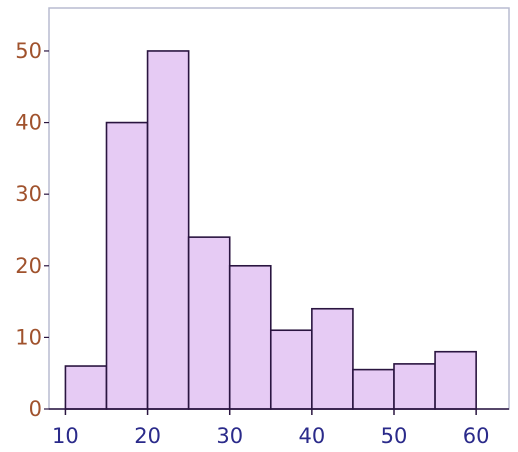  Describe the element at coordinates (32, 230) in the screenshot. I see `y-axis-ticks: 0 10 20 30 40 50` at that location.